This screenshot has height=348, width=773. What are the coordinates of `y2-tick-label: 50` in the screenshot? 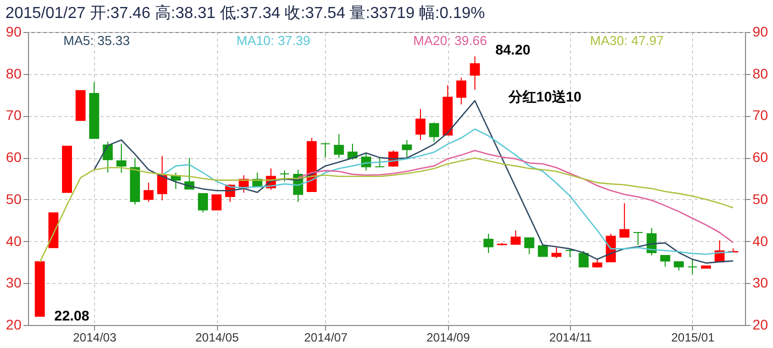 It's located at (760, 198).